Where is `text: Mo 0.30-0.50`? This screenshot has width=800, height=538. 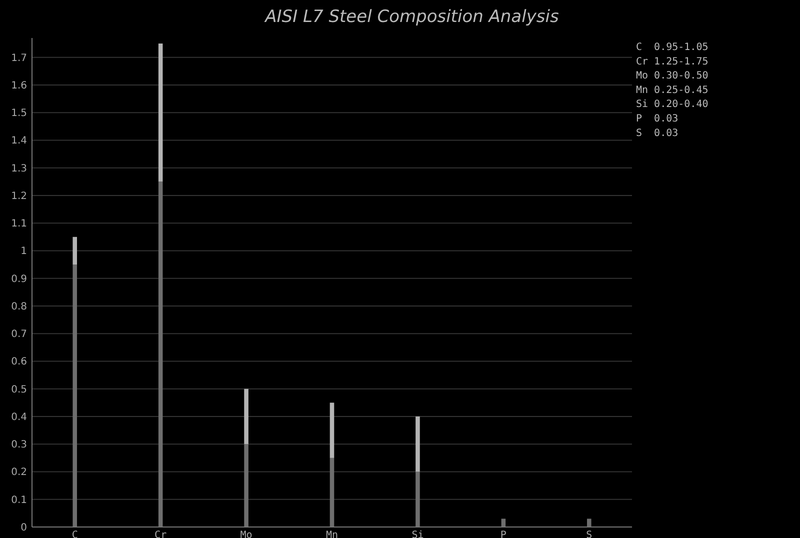 text: Mo 0.30-0.50 is located at coordinates (672, 76).